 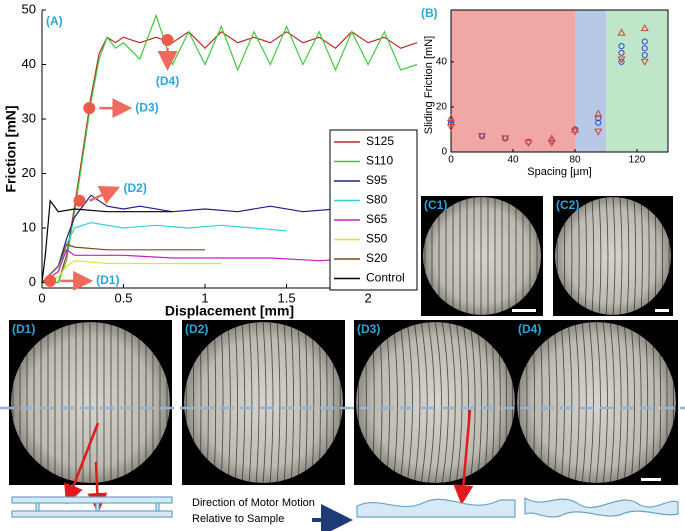 What do you see at coordinates (107, 280) in the screenshot?
I see `annotation-label: (D1)` at bounding box center [107, 280].